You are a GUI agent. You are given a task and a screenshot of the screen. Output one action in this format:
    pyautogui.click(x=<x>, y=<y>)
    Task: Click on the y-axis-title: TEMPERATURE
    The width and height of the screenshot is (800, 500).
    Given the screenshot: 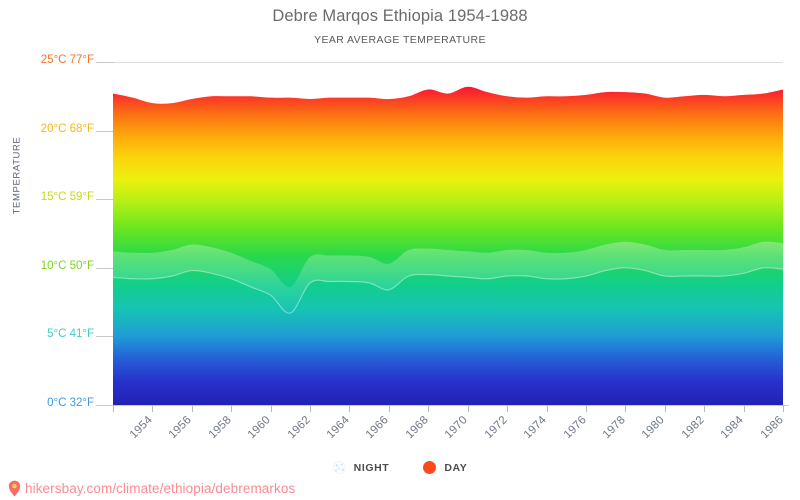 What is the action you would take?
    pyautogui.click(x=17, y=175)
    